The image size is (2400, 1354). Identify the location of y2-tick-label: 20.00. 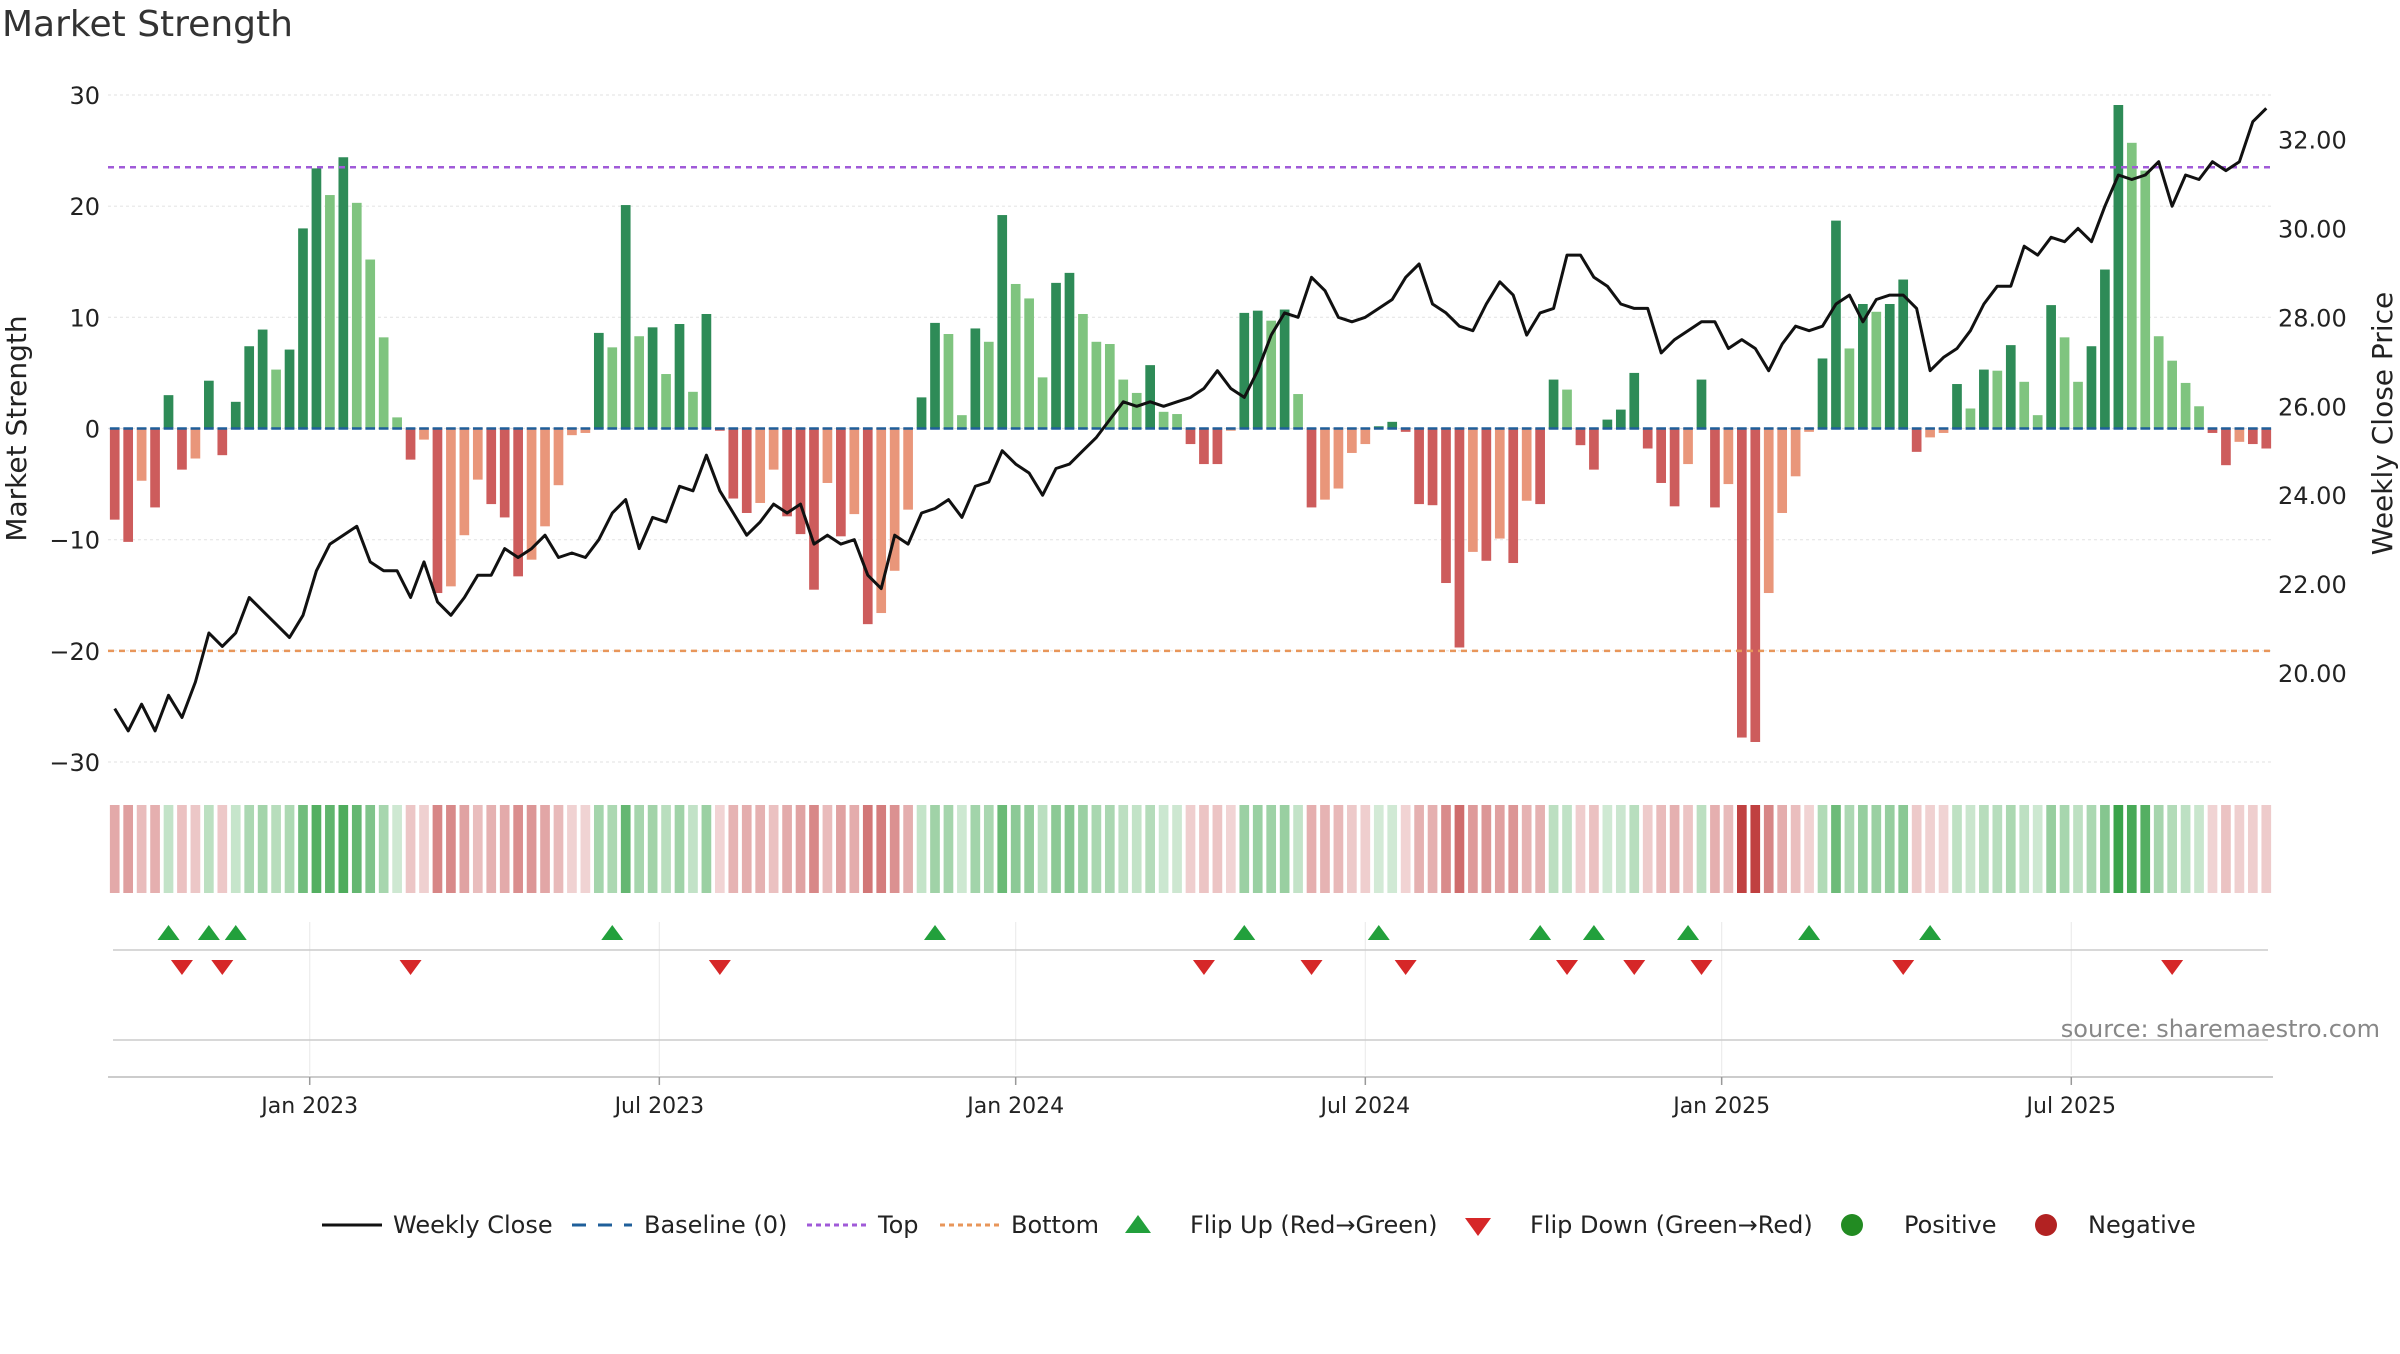
(2312, 674).